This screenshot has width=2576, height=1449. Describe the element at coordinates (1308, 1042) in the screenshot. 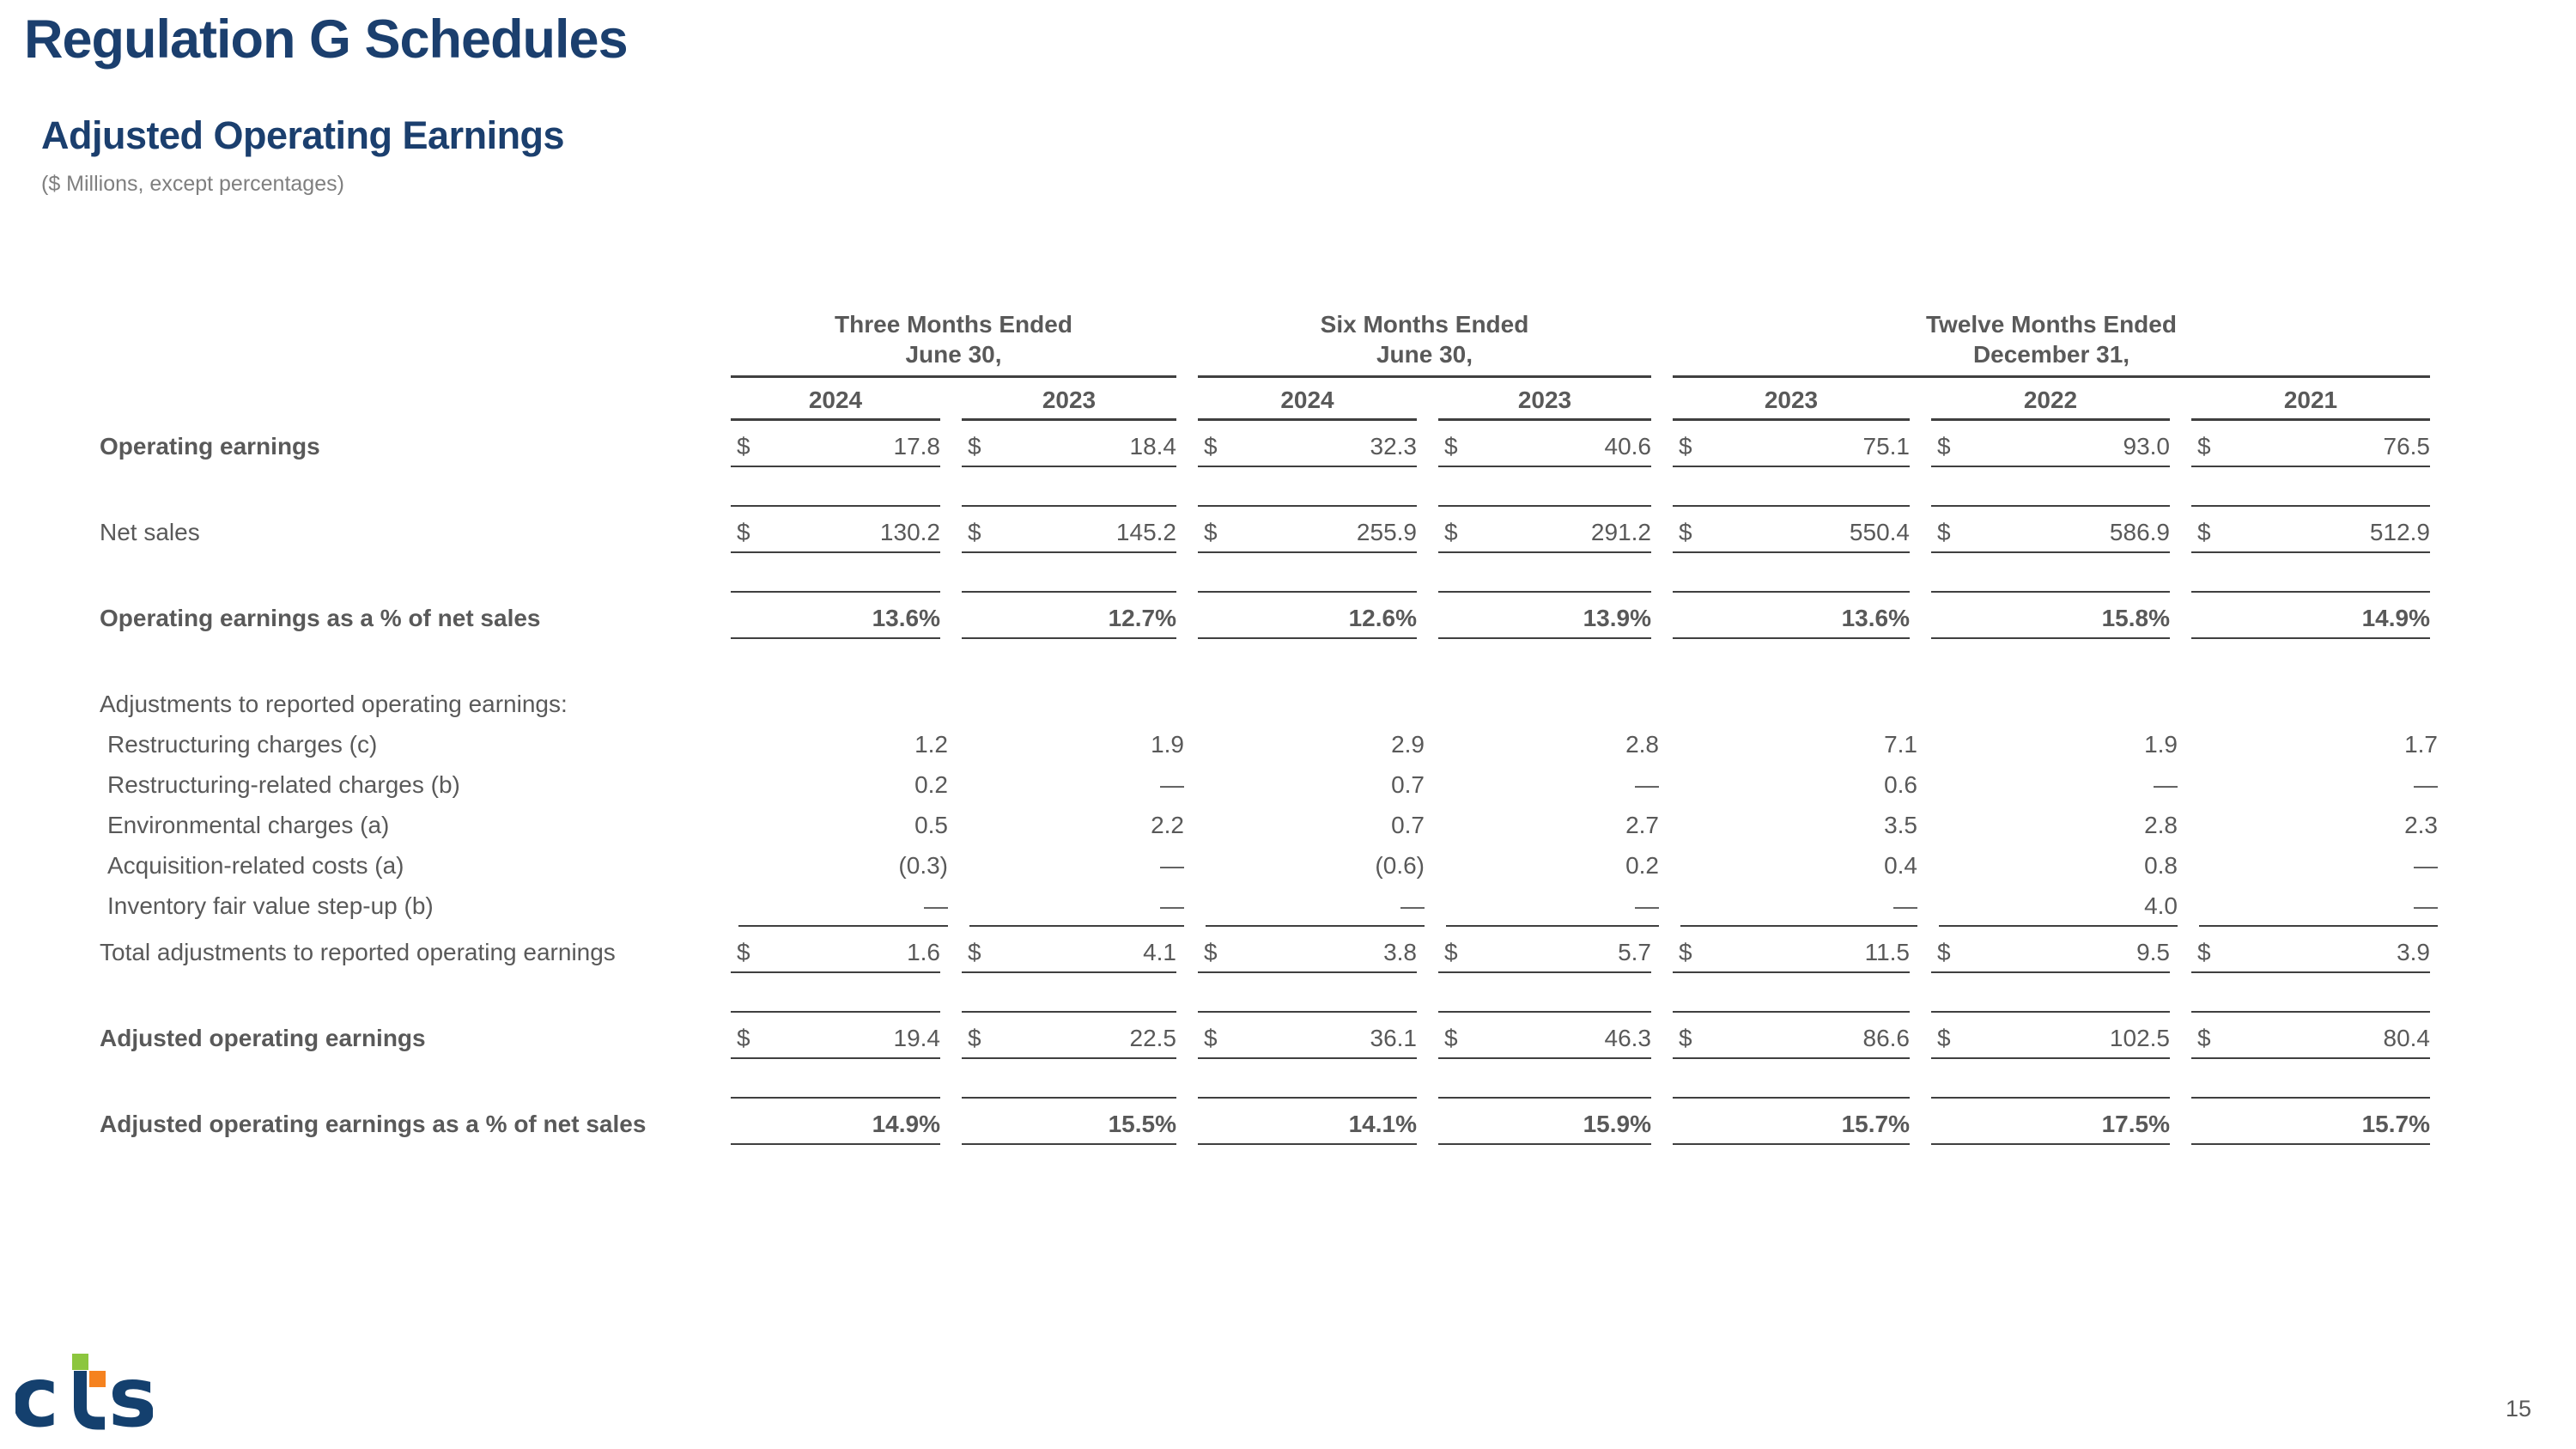

I see `value-cell: $36.1` at that location.